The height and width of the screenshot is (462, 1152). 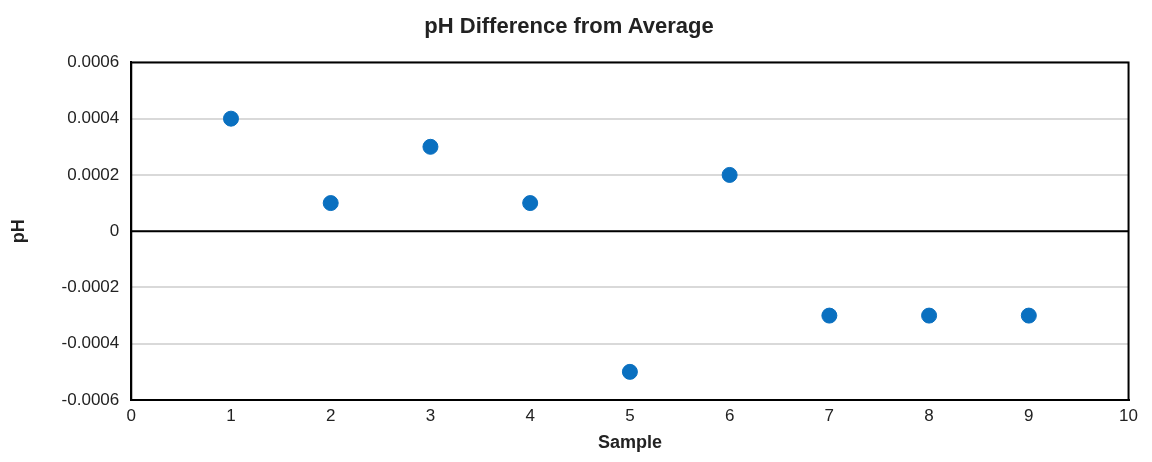 What do you see at coordinates (430, 415) in the screenshot?
I see `x-tick-label: 3` at bounding box center [430, 415].